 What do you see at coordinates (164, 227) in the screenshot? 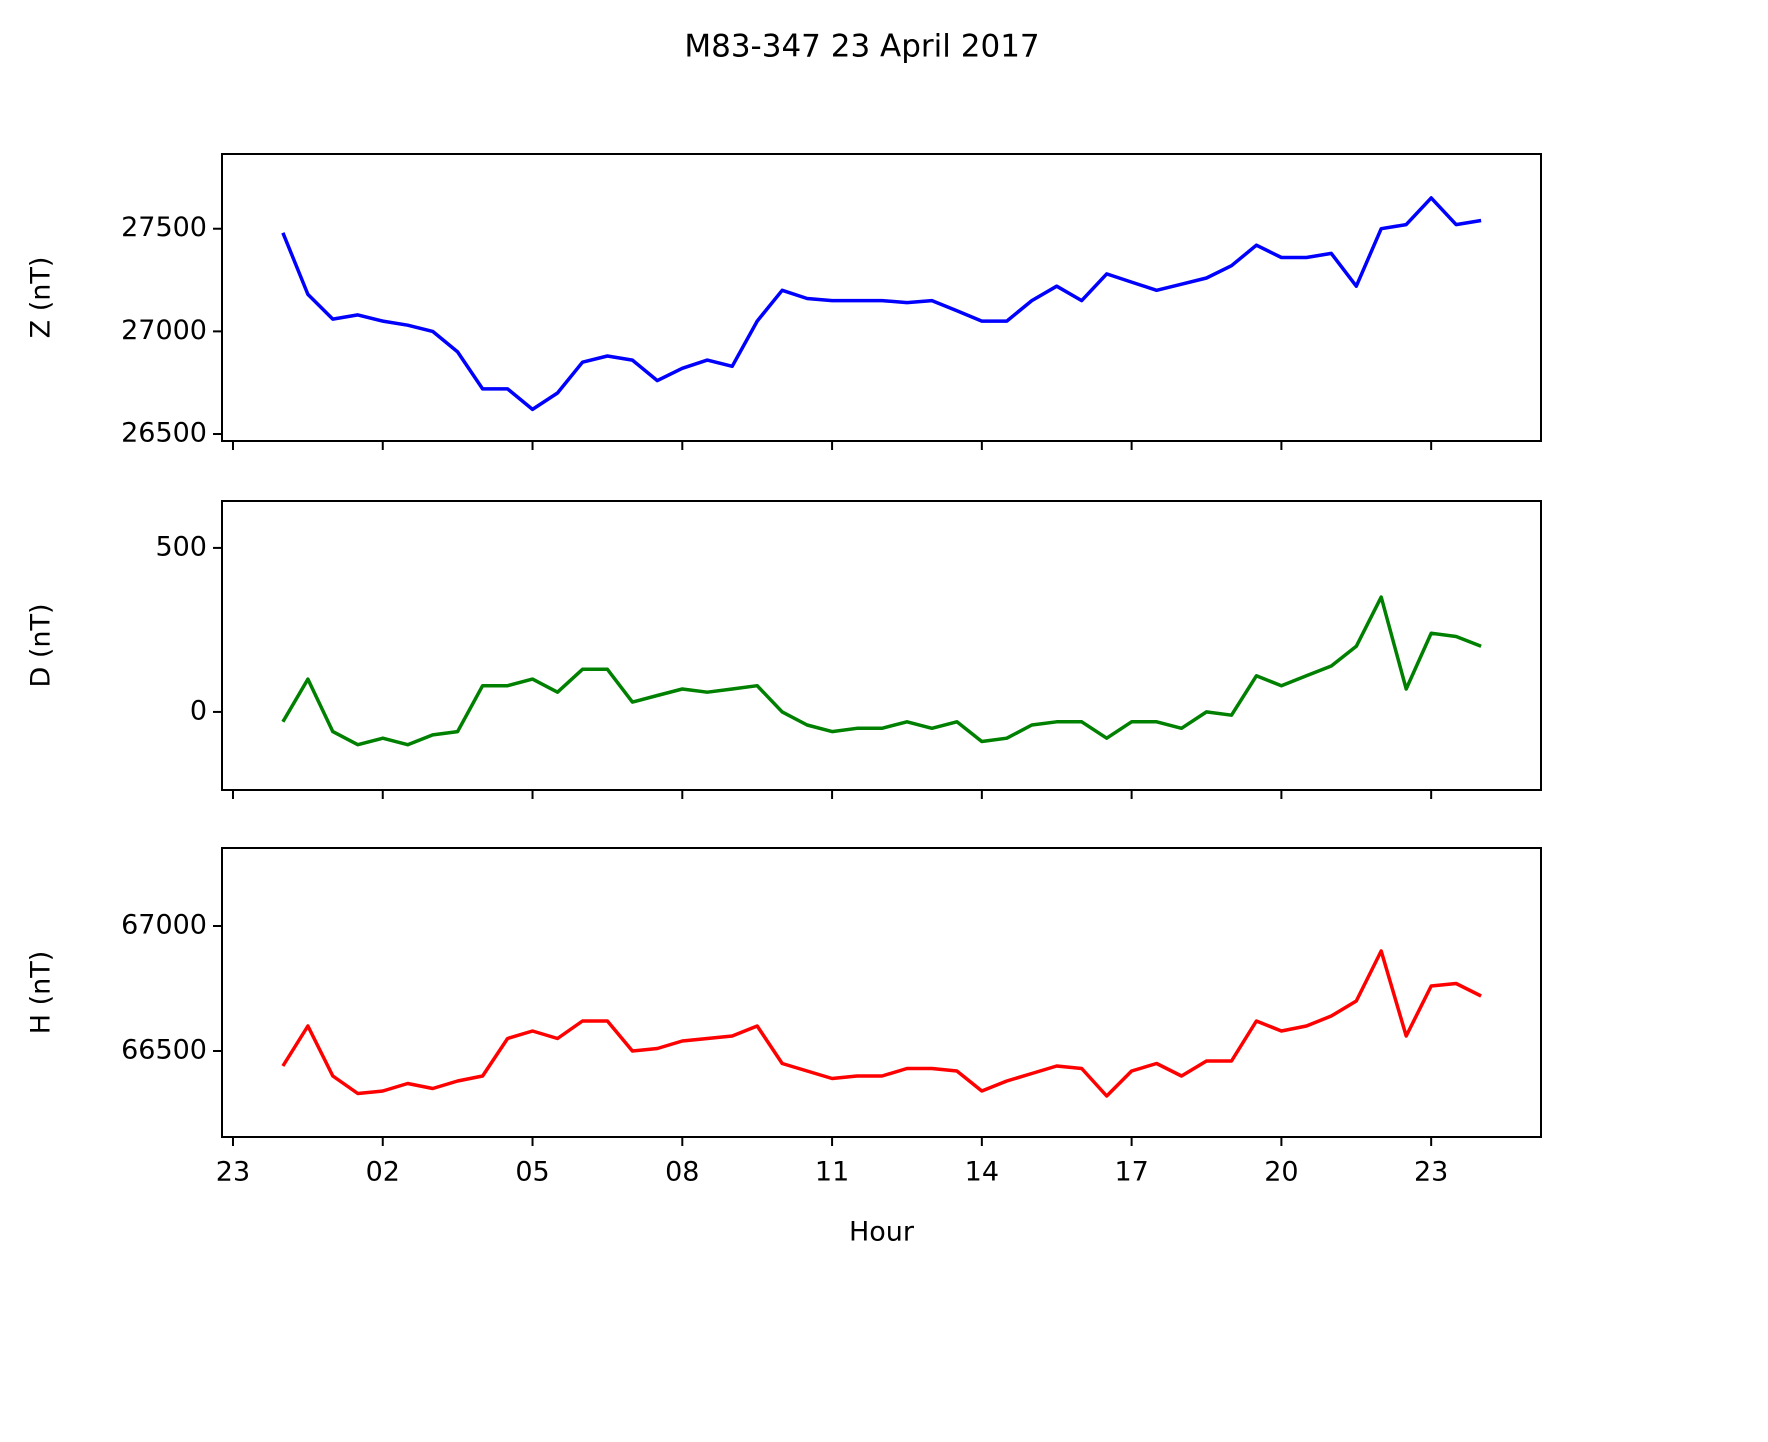
I see `y-tick-label: 27500` at bounding box center [164, 227].